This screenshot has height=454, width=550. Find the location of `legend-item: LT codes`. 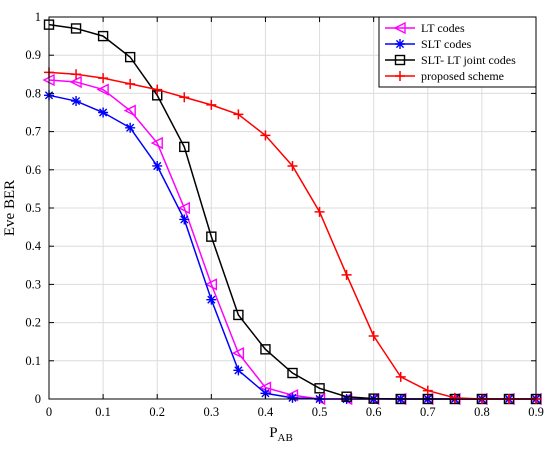

legend-item: LT codes is located at coordinates (425, 28).